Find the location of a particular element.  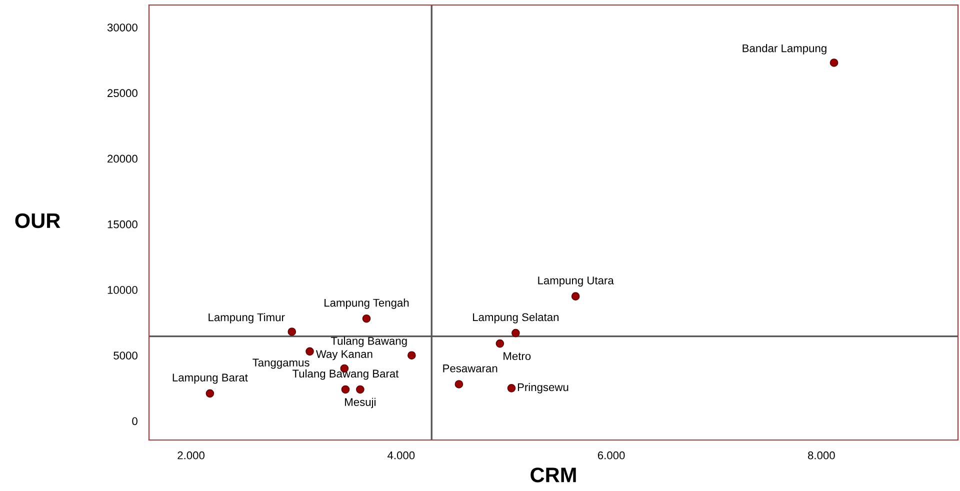

annotation: Lampung Tengah is located at coordinates (366, 303).